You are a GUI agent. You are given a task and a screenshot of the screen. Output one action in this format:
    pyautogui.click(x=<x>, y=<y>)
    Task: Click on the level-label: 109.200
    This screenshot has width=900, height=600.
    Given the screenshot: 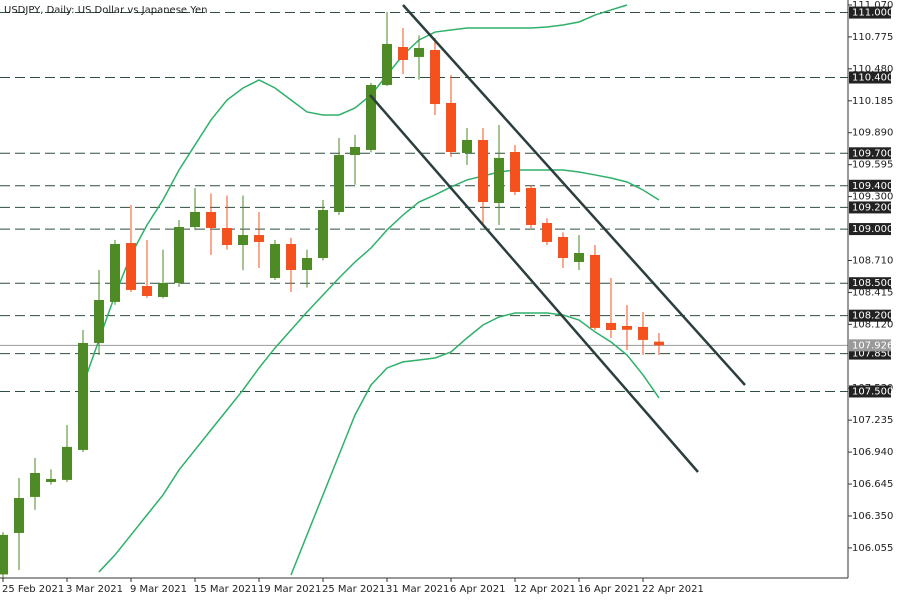 What is the action you would take?
    pyautogui.click(x=872, y=207)
    